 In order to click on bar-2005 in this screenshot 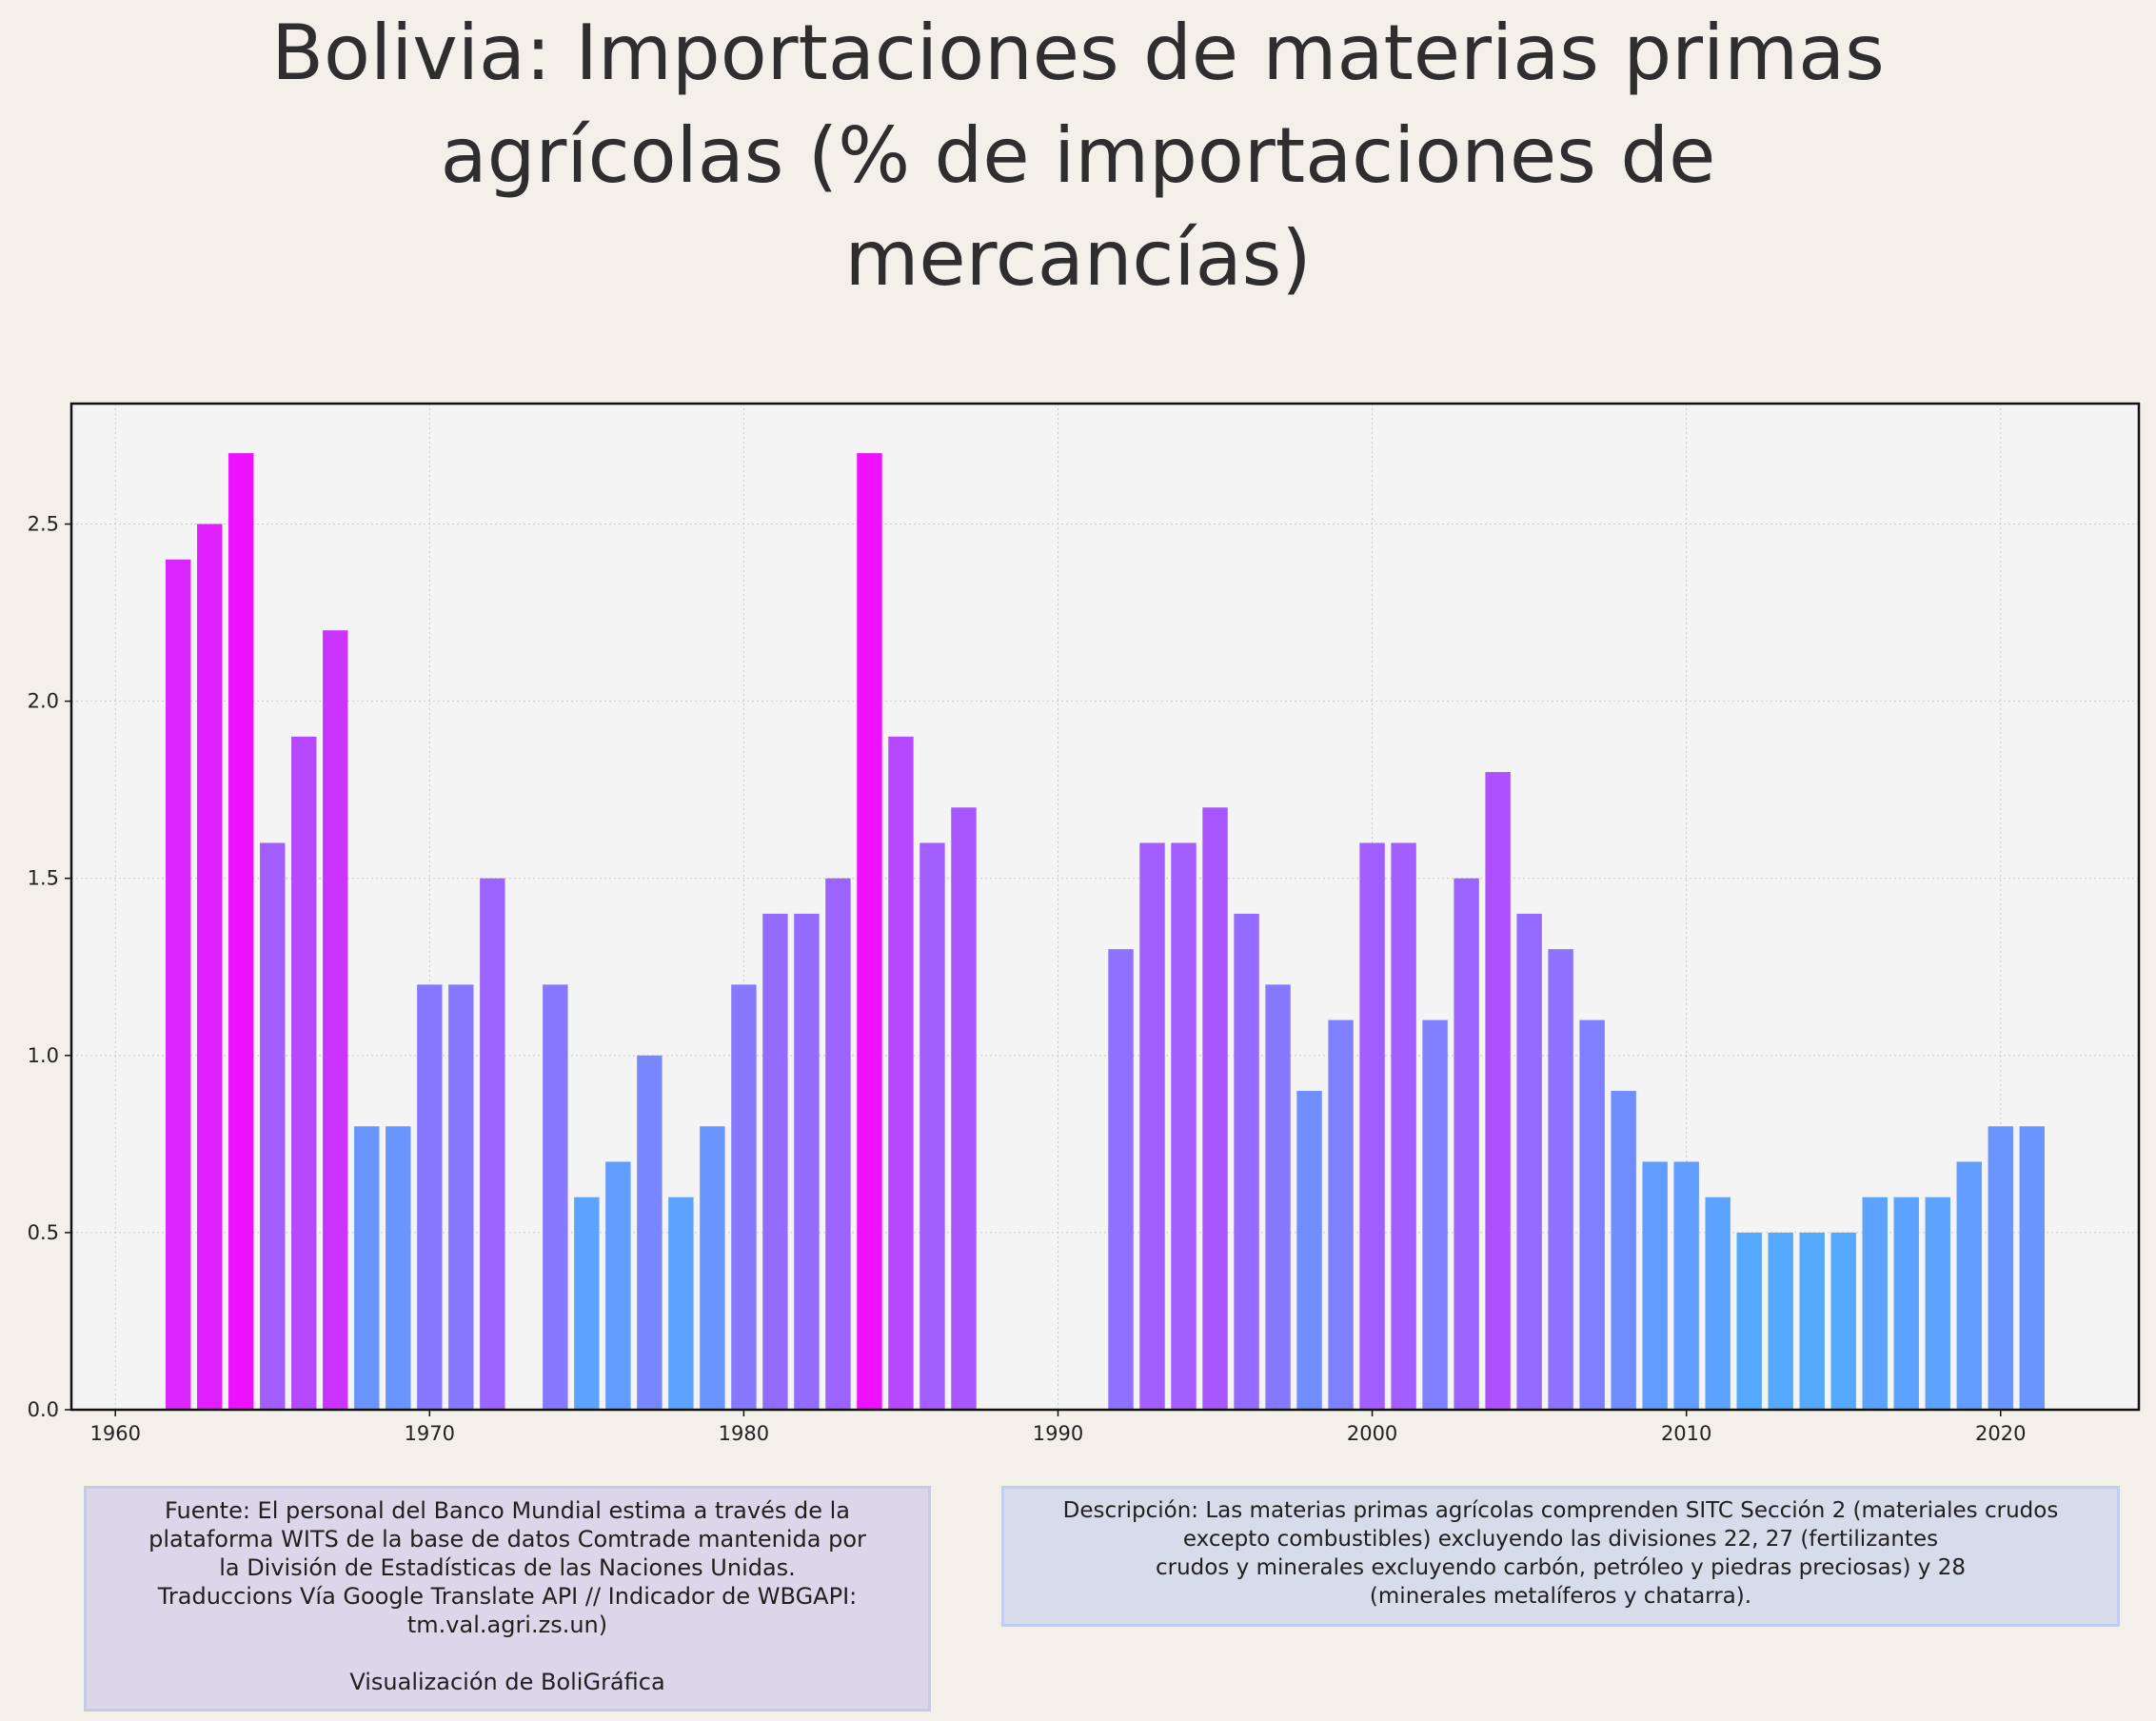, I will do `click(1529, 1162)`.